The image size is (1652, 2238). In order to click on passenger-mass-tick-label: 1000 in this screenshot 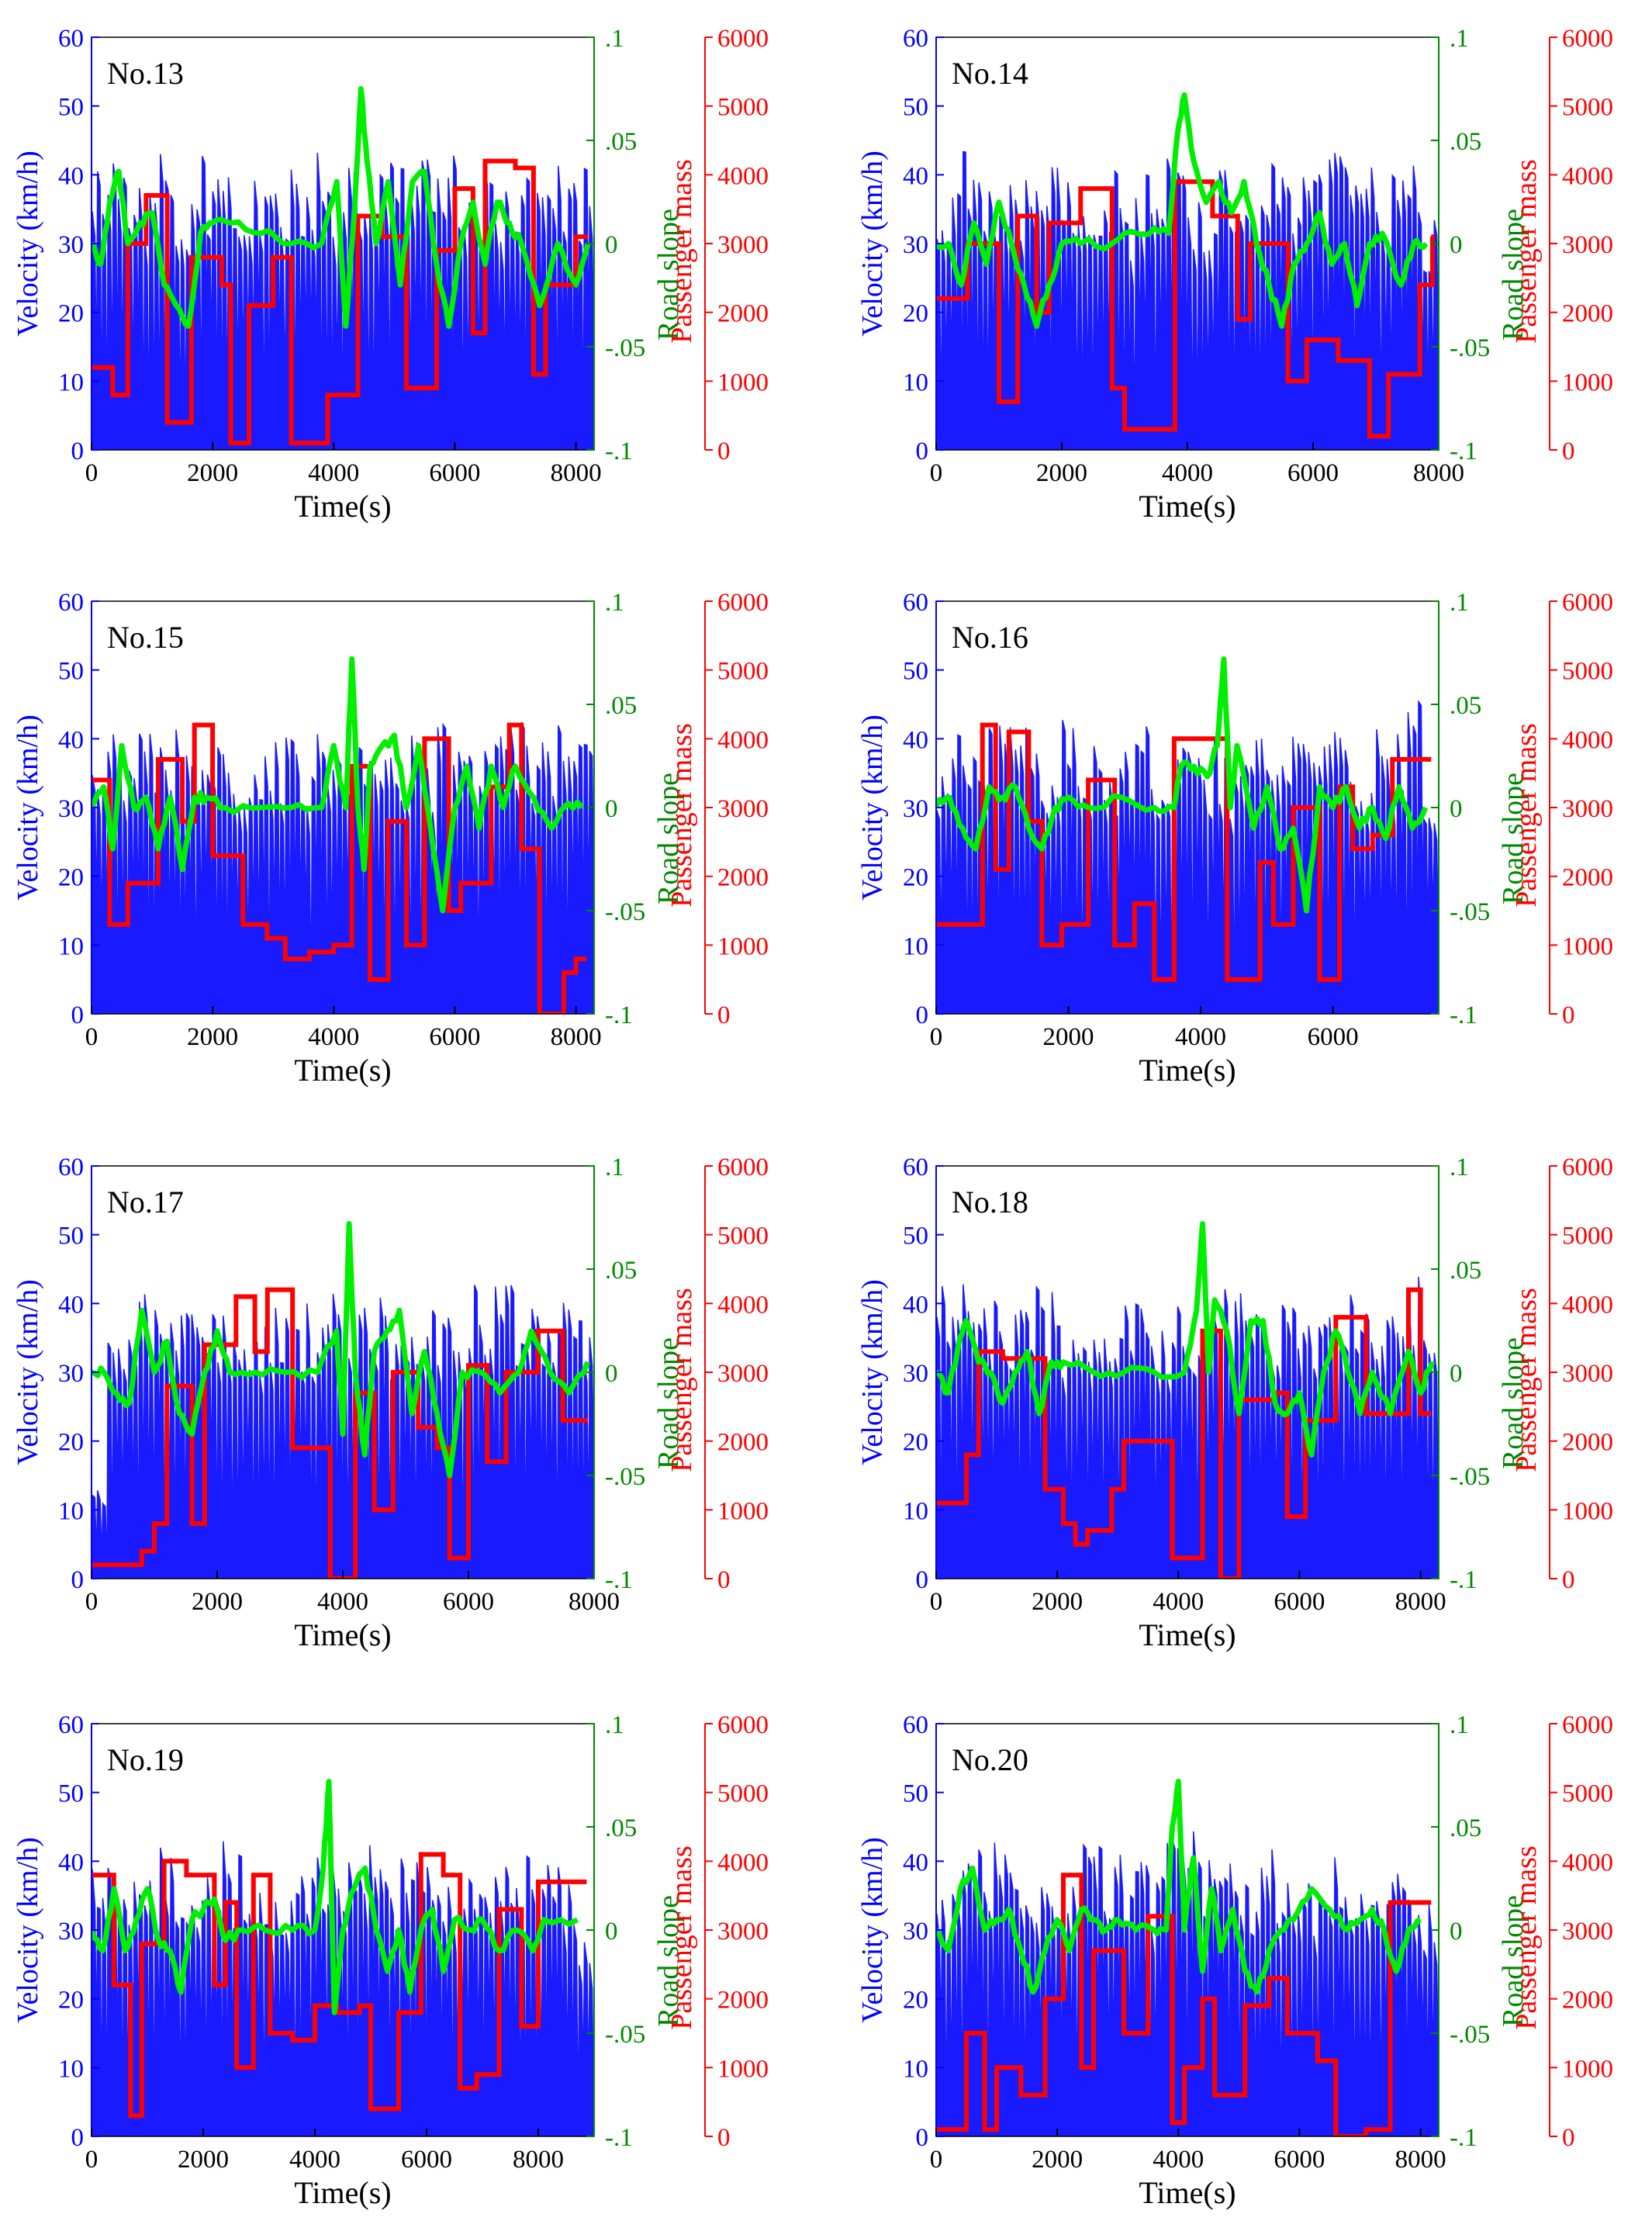, I will do `click(1587, 1511)`.